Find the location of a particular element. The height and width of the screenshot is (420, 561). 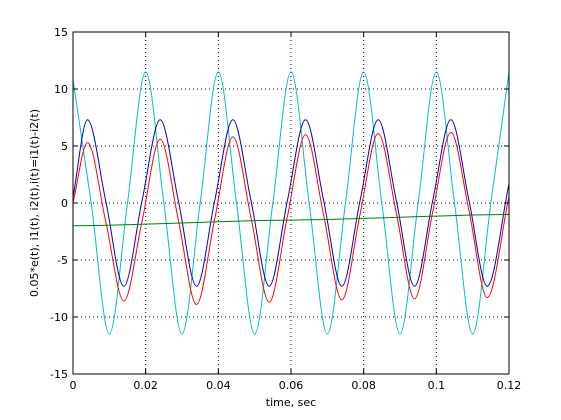

y-tick-label: 5 is located at coordinates (64, 146).